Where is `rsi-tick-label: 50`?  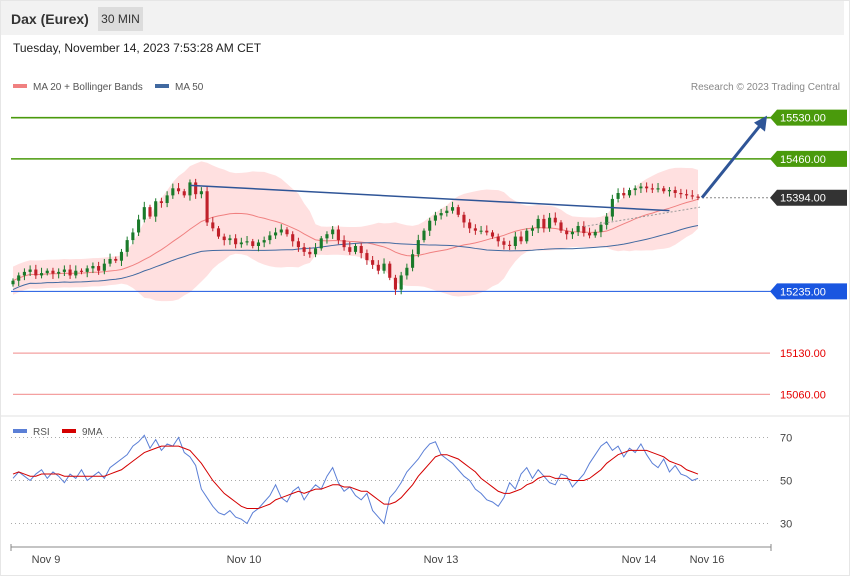
rsi-tick-label: 50 is located at coordinates (786, 482).